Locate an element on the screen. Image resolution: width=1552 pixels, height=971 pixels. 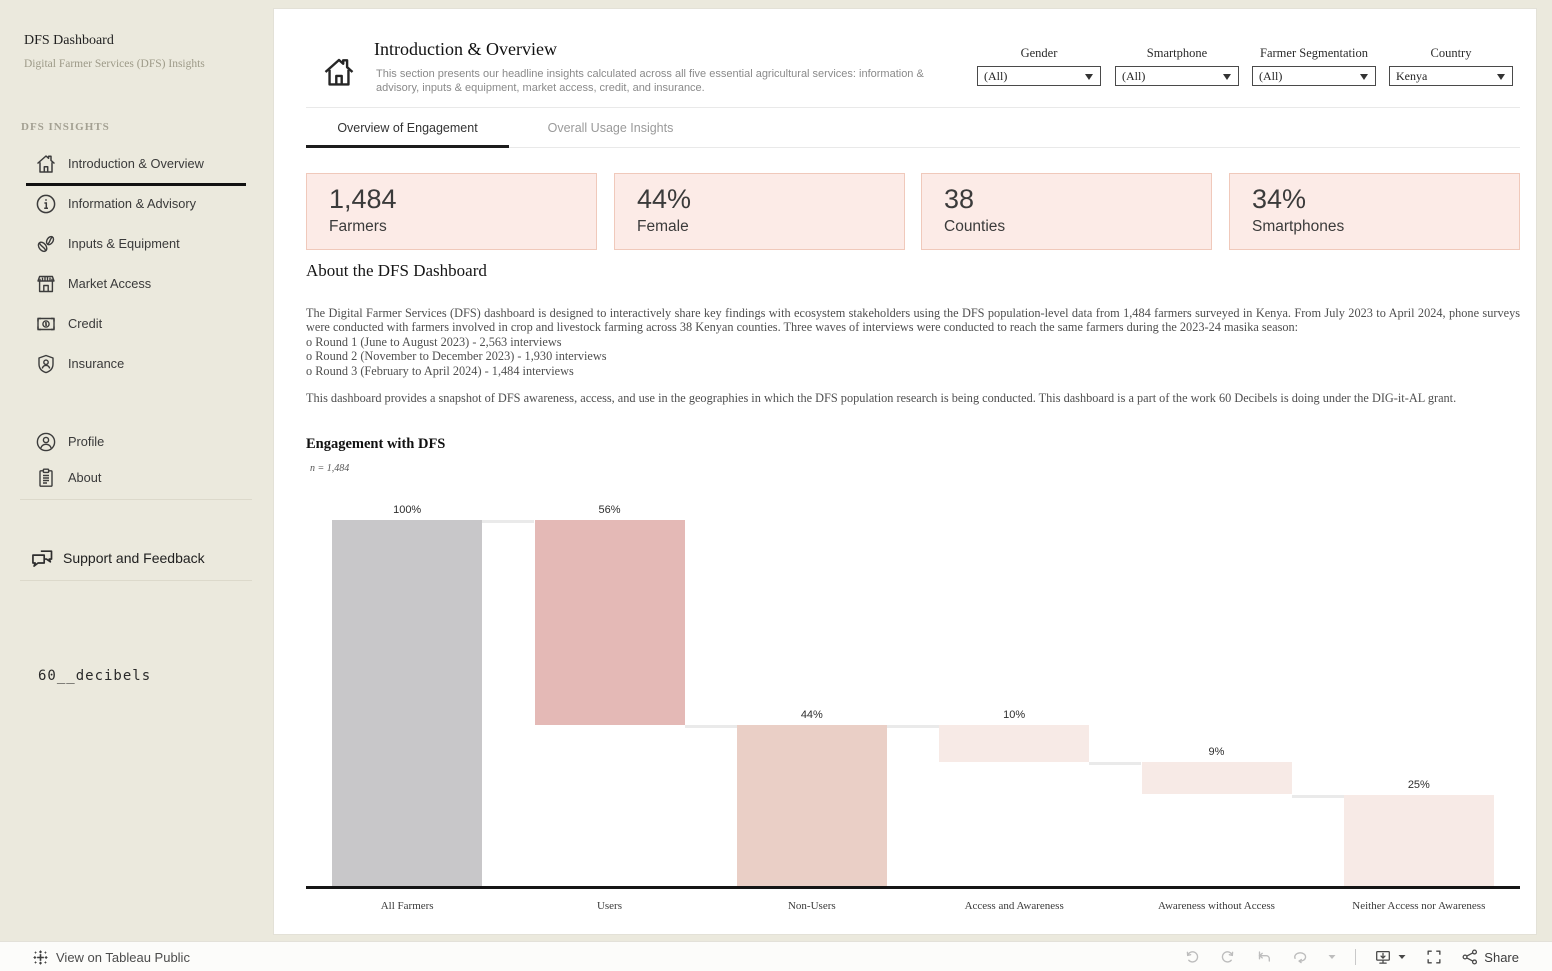
kpi-value: 44% is located at coordinates (664, 199).